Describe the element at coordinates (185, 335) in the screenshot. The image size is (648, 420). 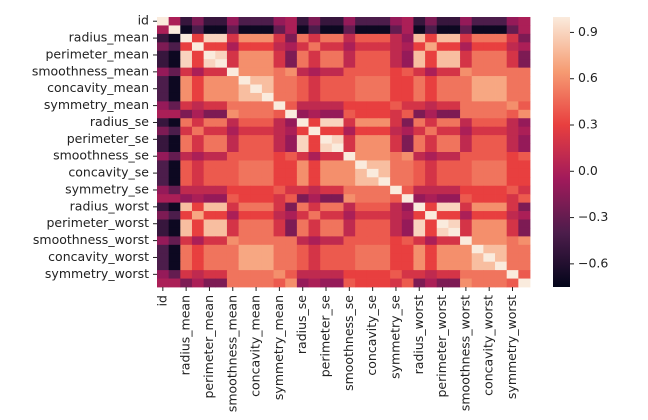
I see `x-tick-label: radius_mean` at that location.